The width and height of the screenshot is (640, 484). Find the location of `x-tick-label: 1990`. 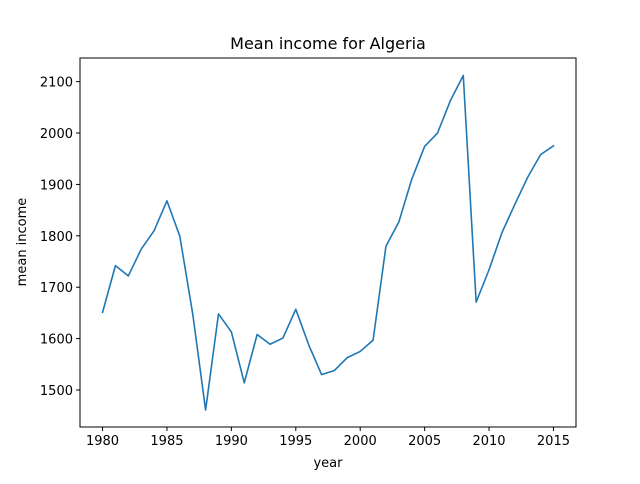

x-tick-label: 1990 is located at coordinates (231, 441).